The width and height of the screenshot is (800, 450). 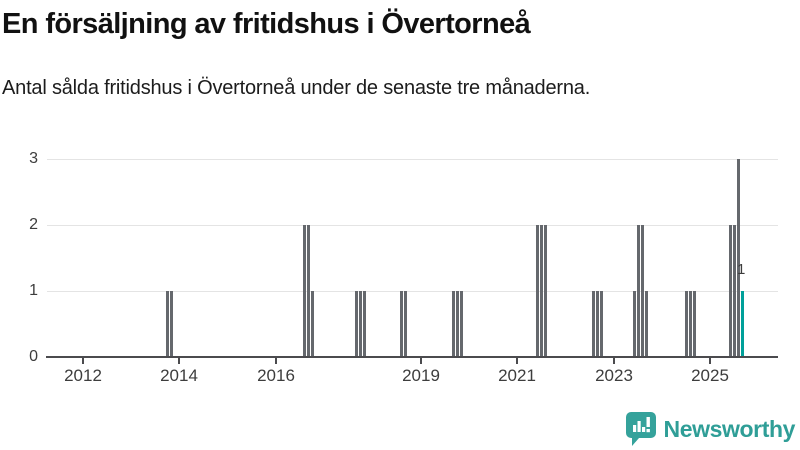 I want to click on y-axis-label: 1, so click(x=33, y=290).